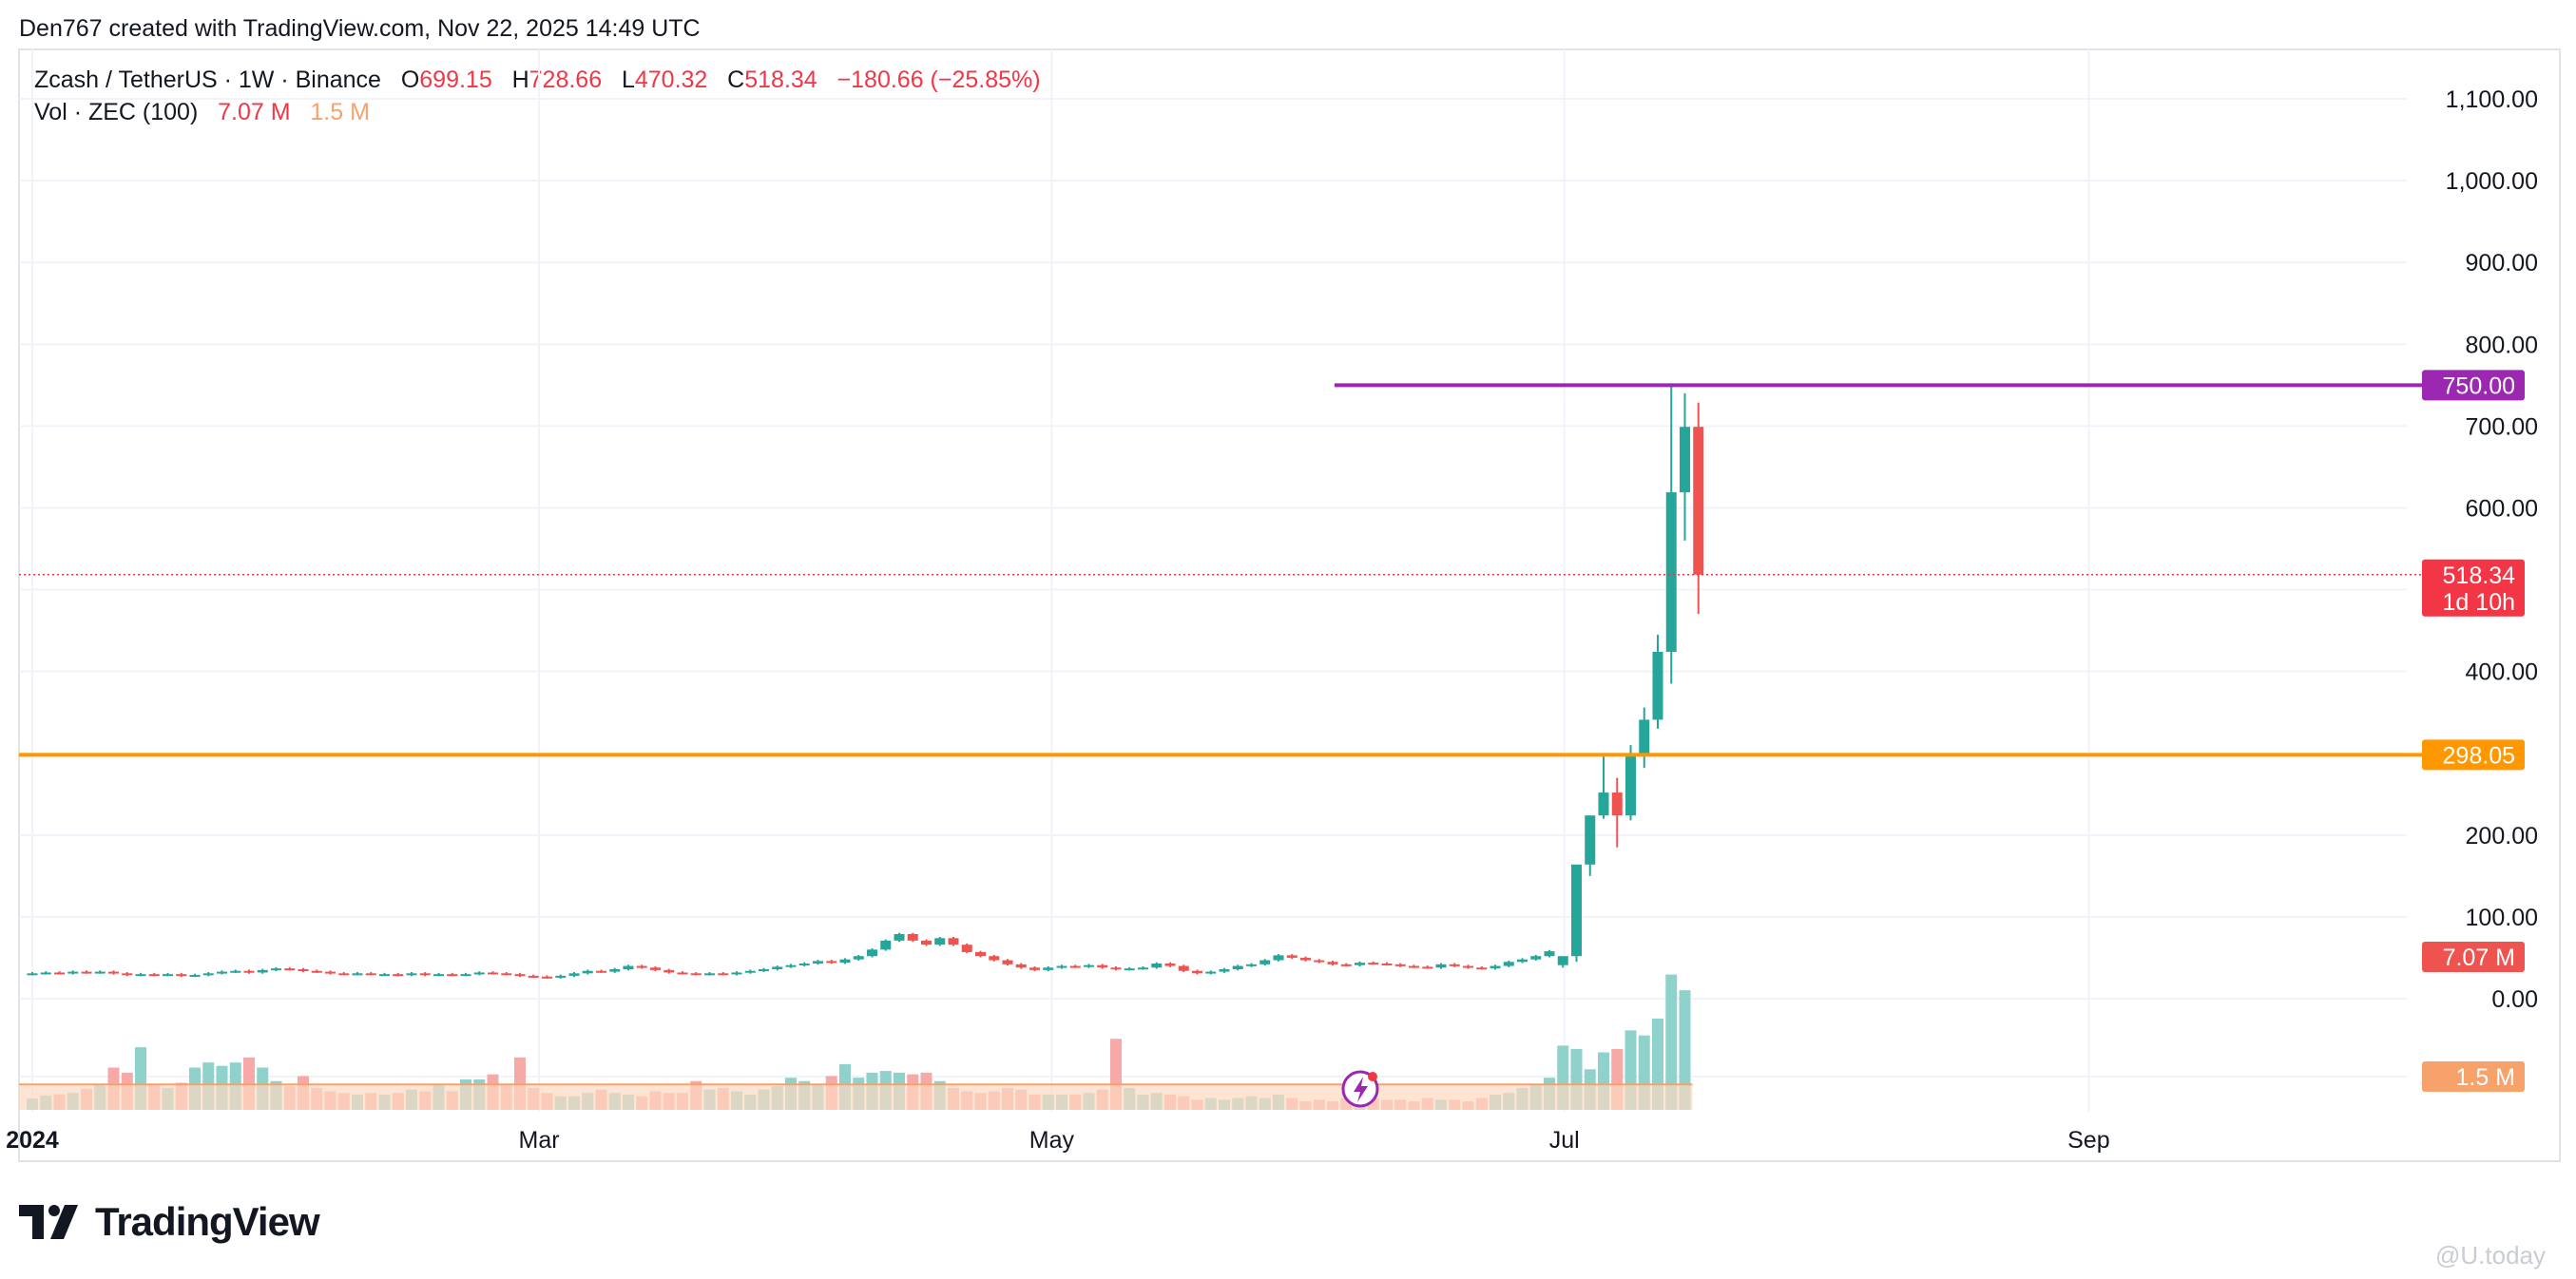  Describe the element at coordinates (2492, 182) in the screenshot. I see `y-tick-label: 1,000.00` at that location.